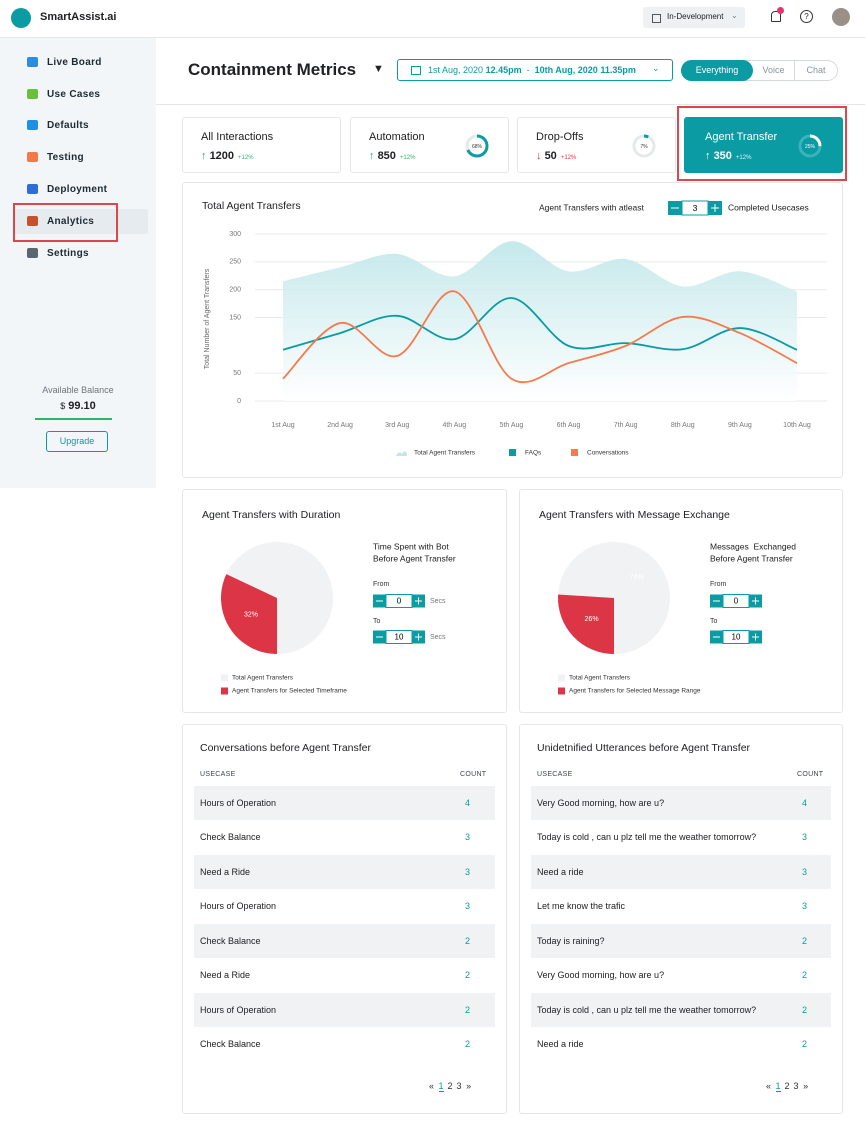 The height and width of the screenshot is (1134, 865). I want to click on kpi-number: 50, so click(550, 156).